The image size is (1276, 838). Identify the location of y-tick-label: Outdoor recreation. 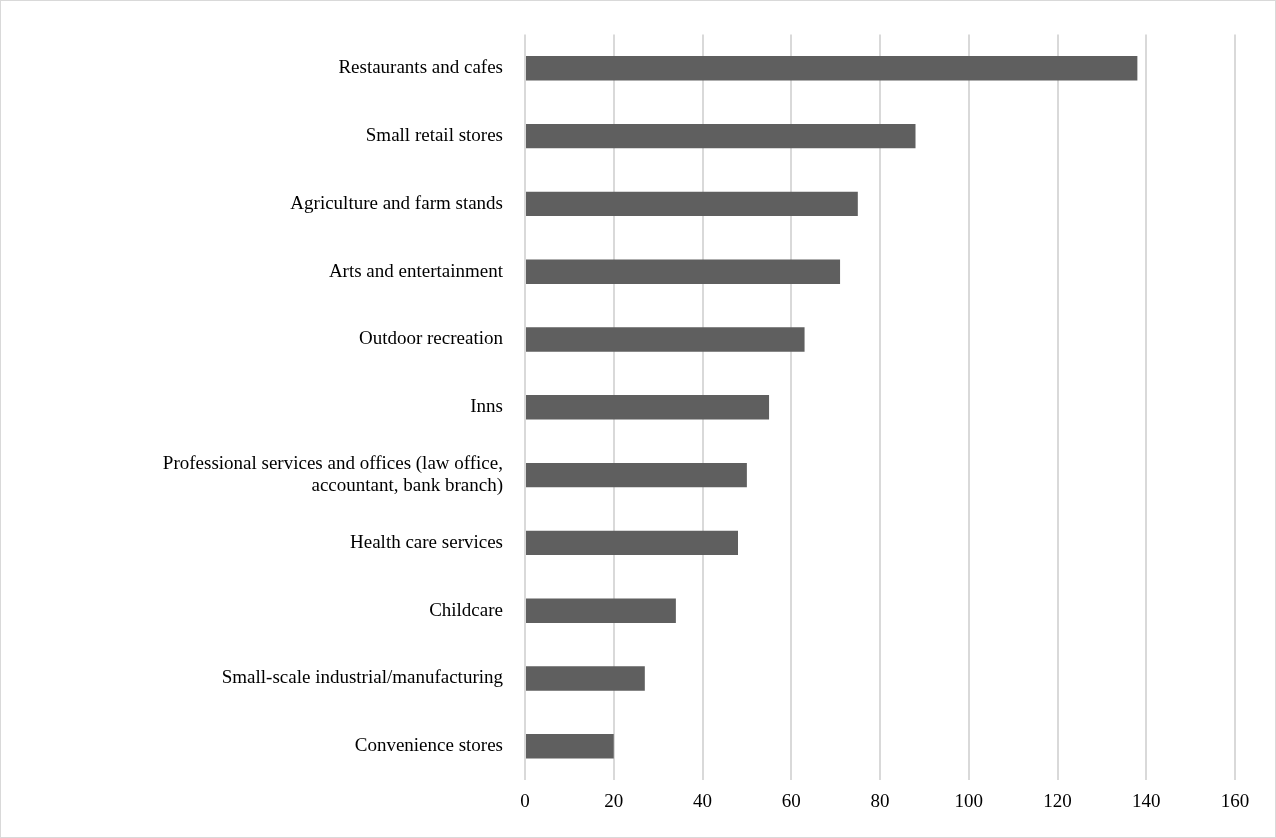
(431, 338).